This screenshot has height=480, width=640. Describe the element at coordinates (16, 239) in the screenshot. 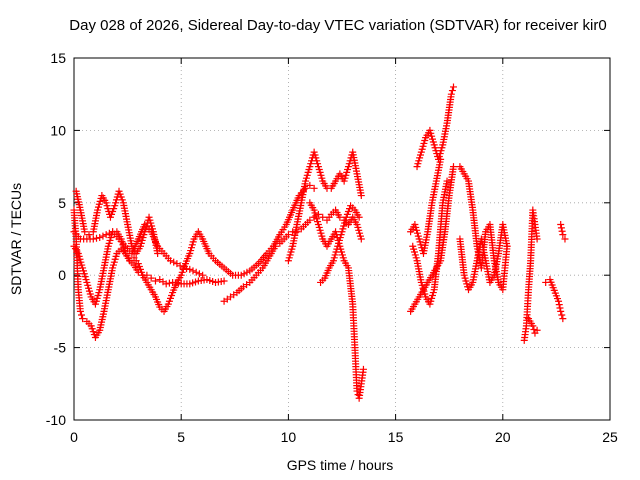

I see `y-axis-label: SDTVAR / TECUs` at that location.